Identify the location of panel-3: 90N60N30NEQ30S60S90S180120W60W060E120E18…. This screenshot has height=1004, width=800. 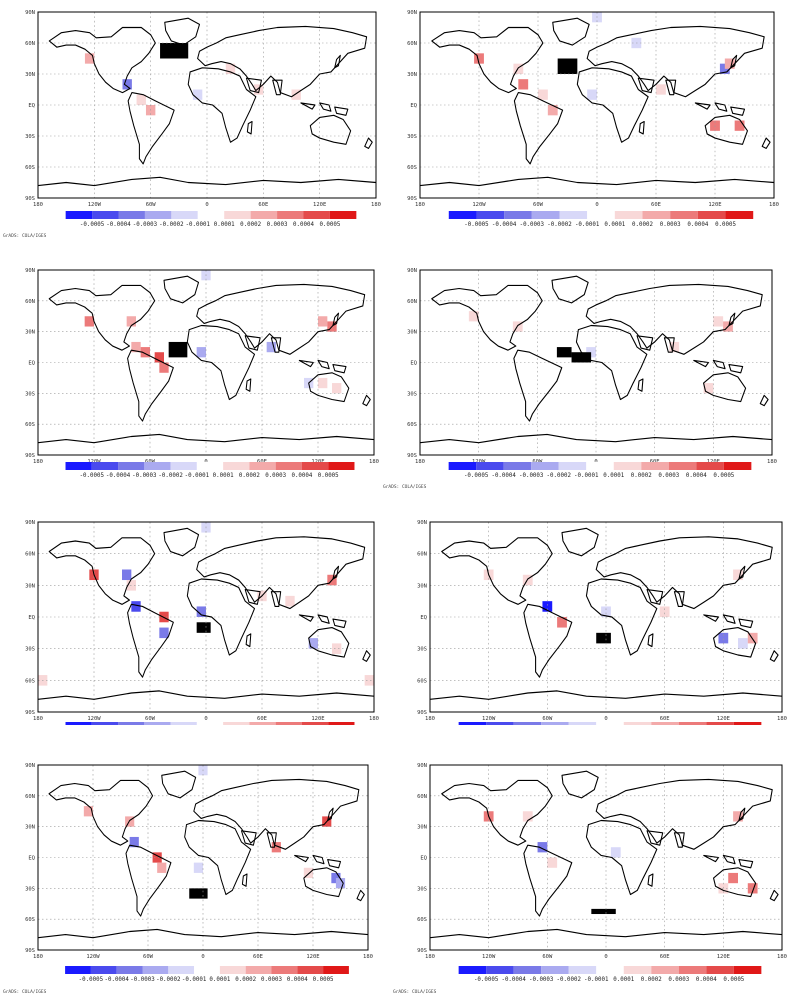
(202, 373).